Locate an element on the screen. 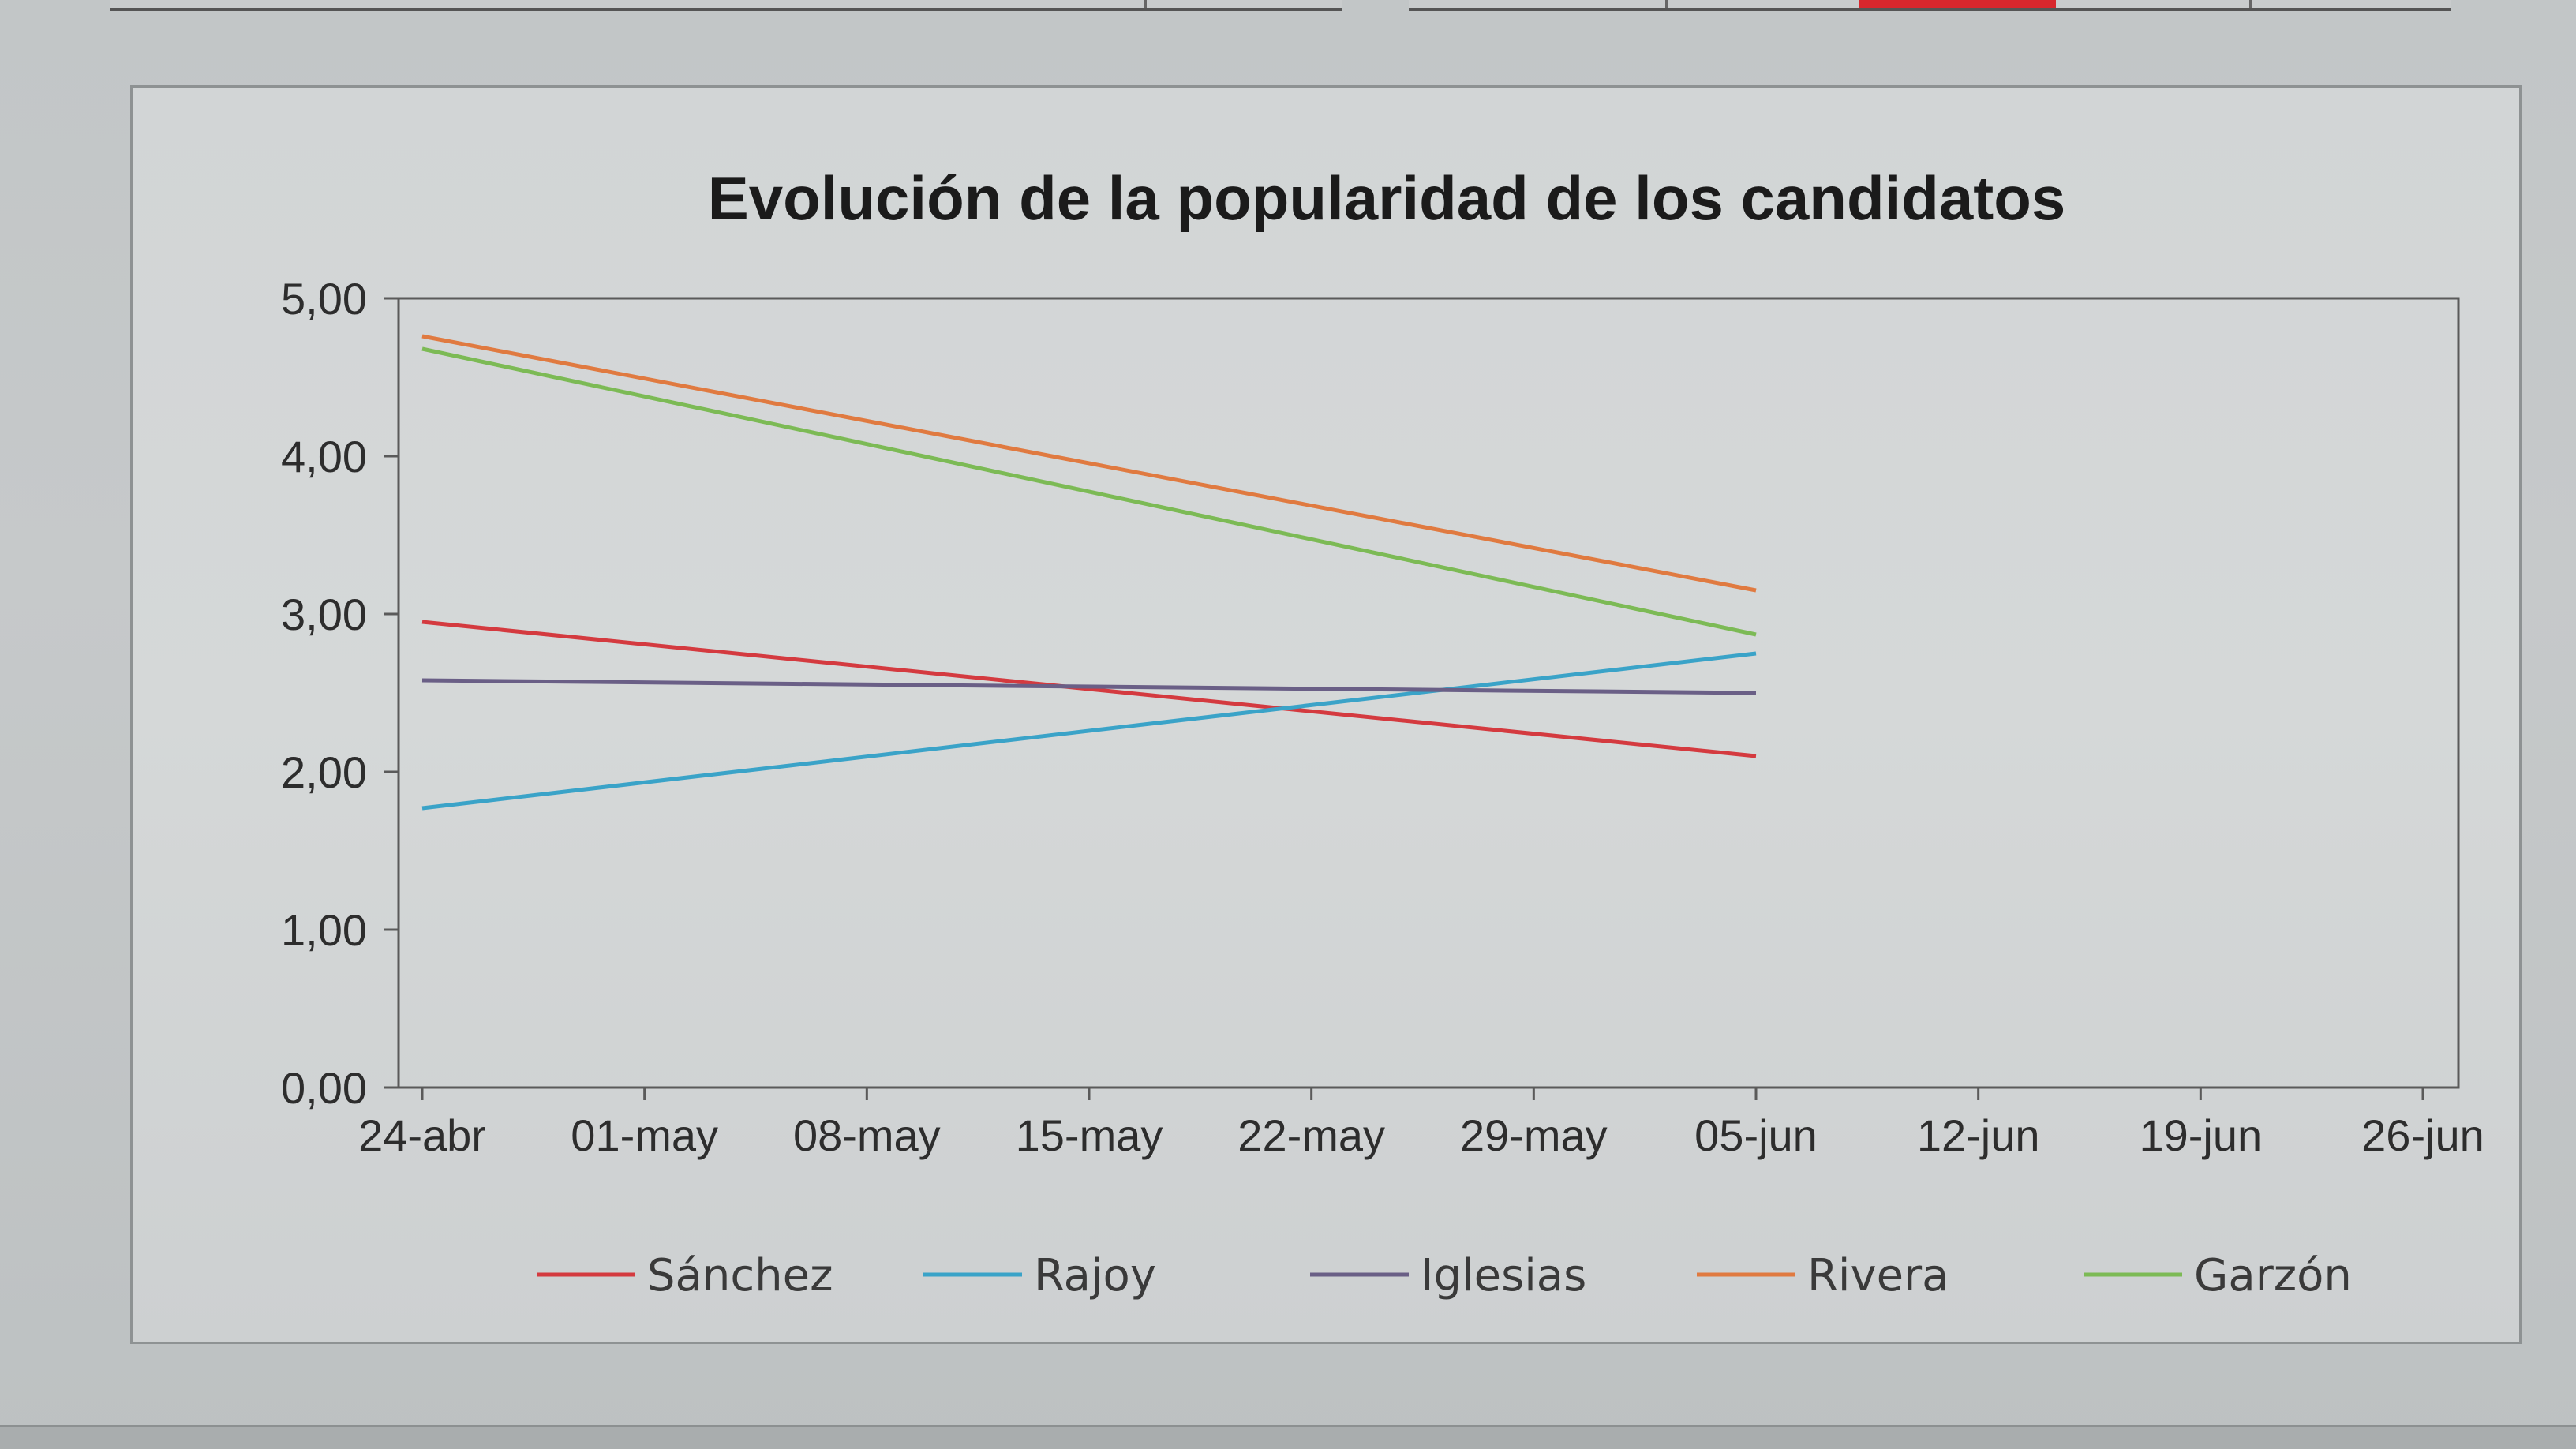  y-axis: 0,00 1,00 2,00 3,00 4,00 5,00 is located at coordinates (340, 693).